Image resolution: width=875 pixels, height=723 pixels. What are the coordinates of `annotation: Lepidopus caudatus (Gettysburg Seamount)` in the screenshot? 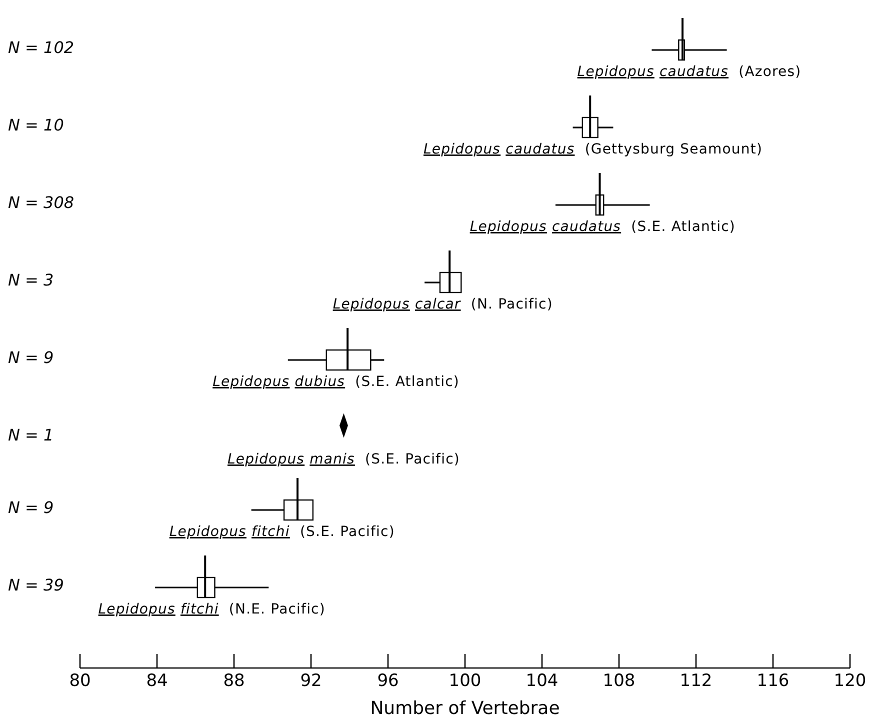 It's located at (593, 150).